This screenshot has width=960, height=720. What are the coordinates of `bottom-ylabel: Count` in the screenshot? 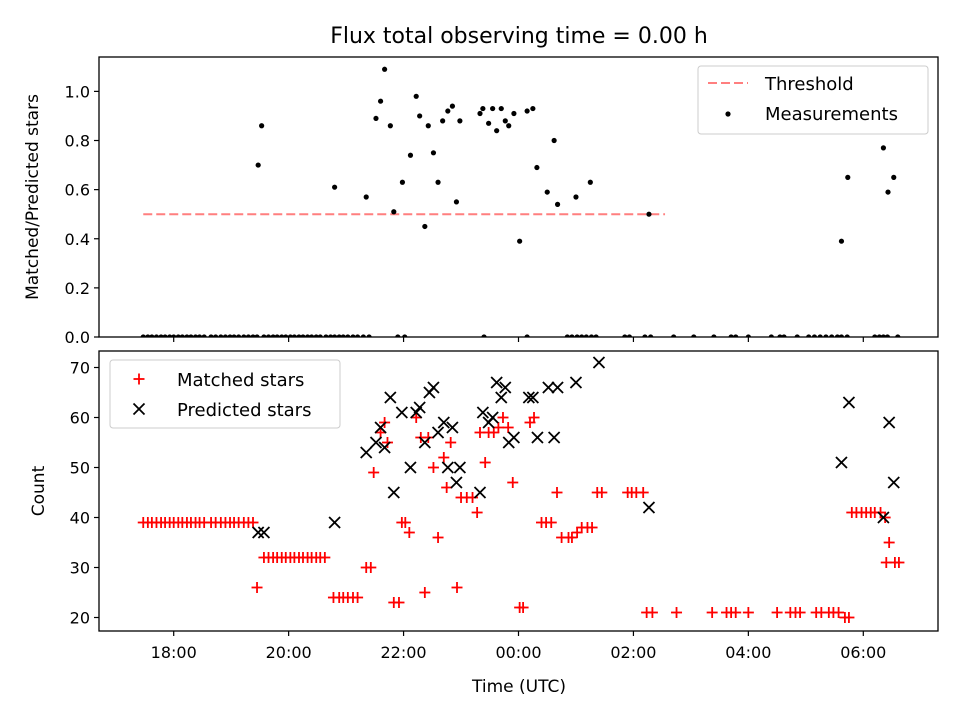 It's located at (39, 490).